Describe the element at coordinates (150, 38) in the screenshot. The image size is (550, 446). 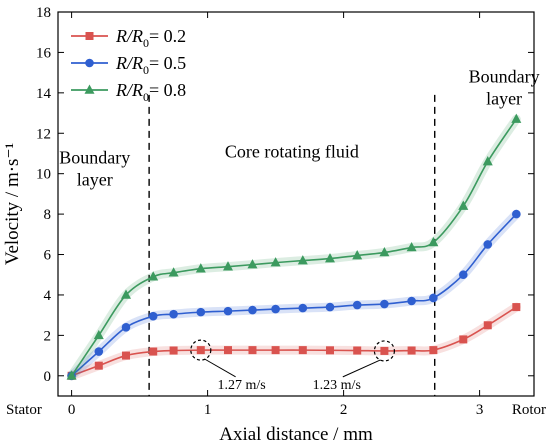
I see `legend-label: R/R0= 0.2` at that location.